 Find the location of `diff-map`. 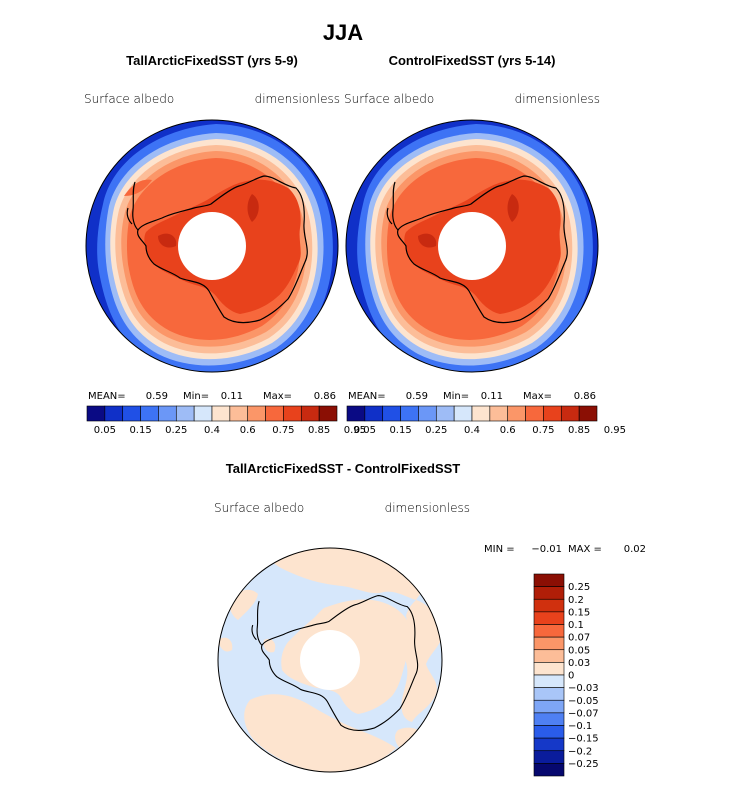

diff-map is located at coordinates (330, 660).